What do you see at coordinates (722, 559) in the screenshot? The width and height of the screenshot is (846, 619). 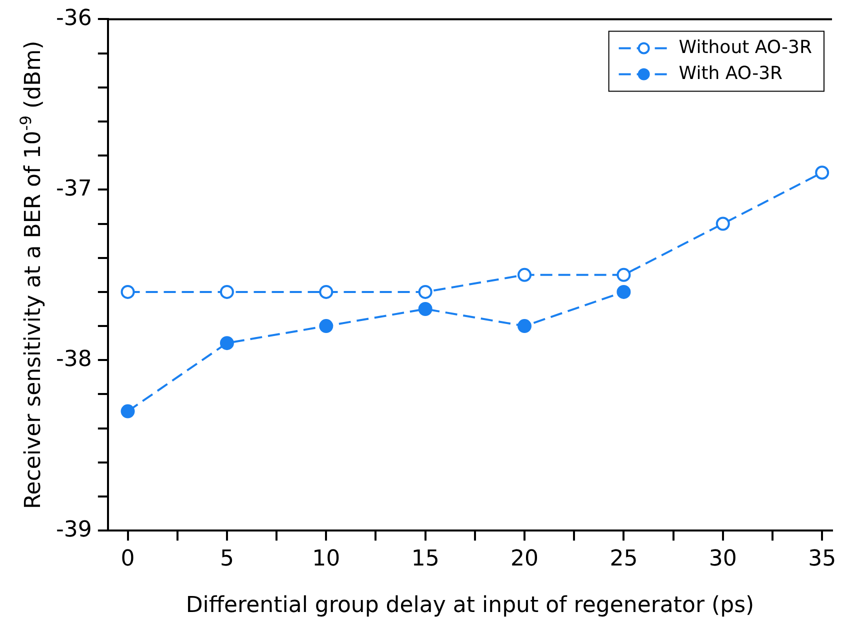 I see `x-tick-label: 30` at bounding box center [722, 559].